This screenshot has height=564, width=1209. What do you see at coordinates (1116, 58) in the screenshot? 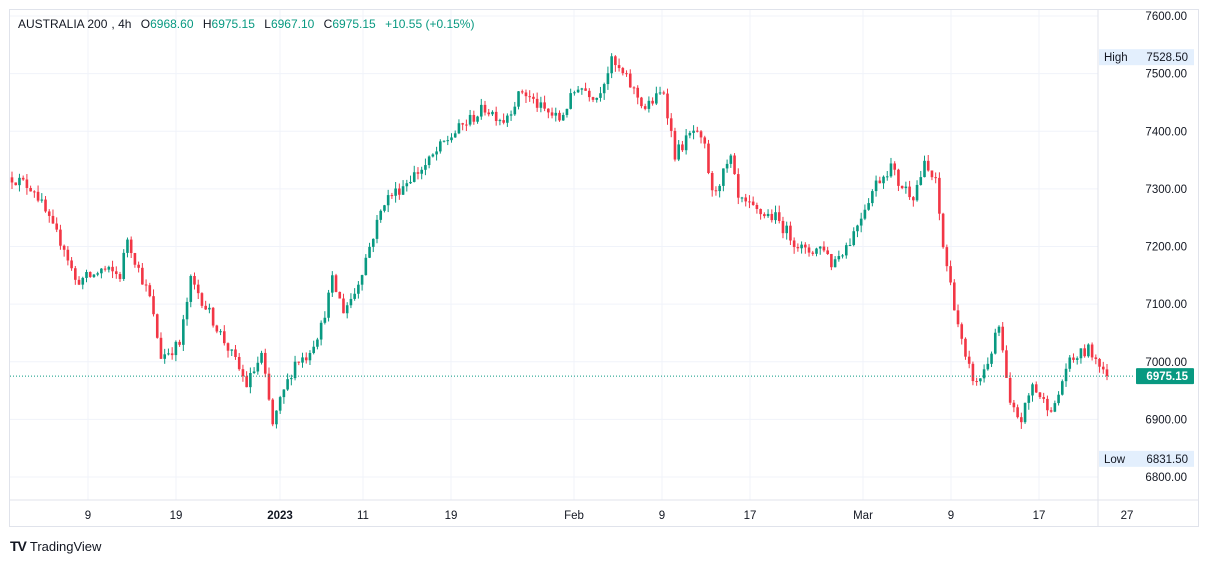
I see `high-marker-label: High` at bounding box center [1116, 58].